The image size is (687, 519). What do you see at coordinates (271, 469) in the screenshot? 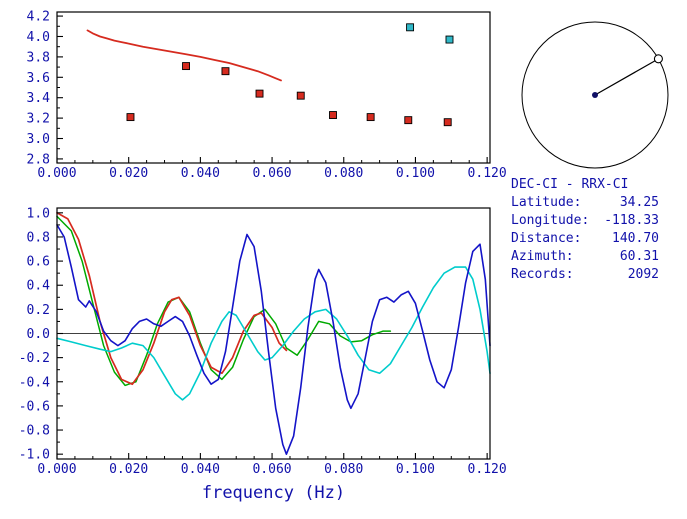
I see `spectra-x-tick-label: 0.060` at bounding box center [271, 469].